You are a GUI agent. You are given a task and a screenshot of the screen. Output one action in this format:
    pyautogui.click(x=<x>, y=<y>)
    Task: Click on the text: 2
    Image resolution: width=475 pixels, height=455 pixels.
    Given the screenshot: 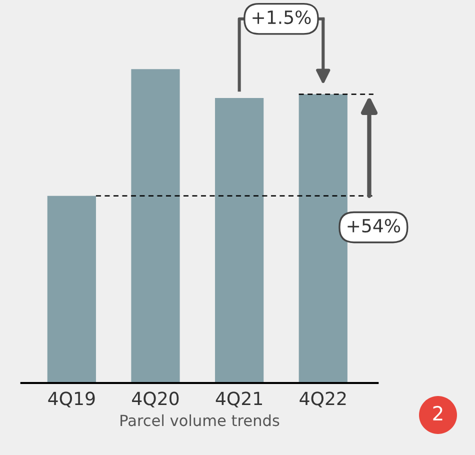 What is the action you would take?
    pyautogui.click(x=437, y=413)
    